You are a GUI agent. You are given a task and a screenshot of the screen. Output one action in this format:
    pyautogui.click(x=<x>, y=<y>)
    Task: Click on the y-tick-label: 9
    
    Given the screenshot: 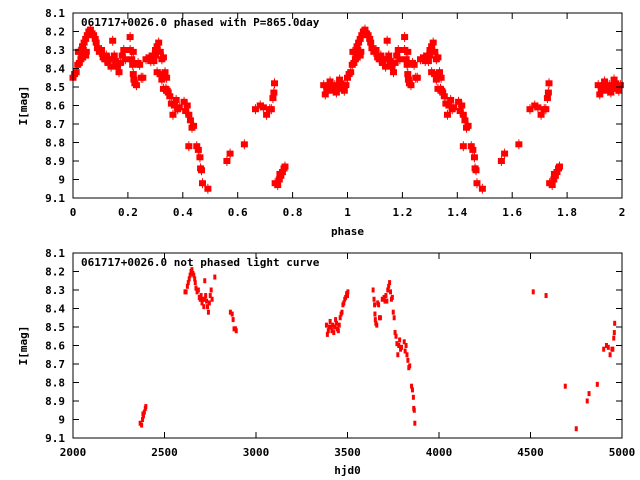 What is the action you would take?
    pyautogui.click(x=61, y=180)
    